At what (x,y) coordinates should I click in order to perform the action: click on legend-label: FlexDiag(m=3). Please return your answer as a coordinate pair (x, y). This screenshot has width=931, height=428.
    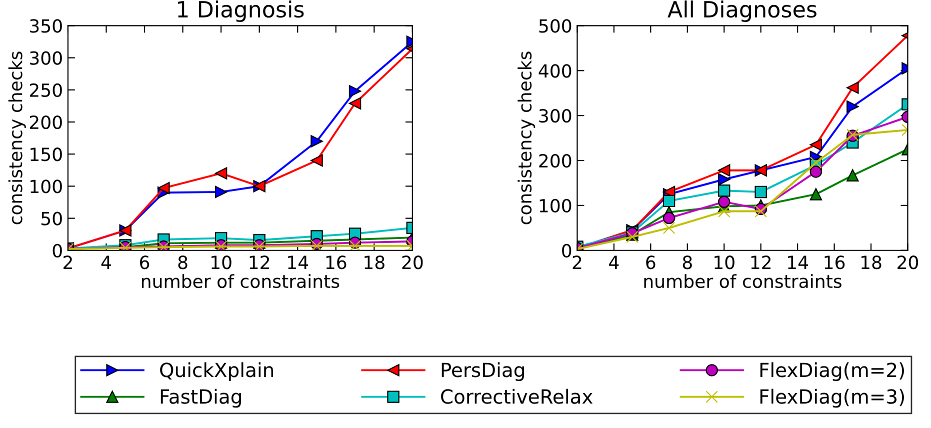
    Looking at the image, I should click on (832, 398).